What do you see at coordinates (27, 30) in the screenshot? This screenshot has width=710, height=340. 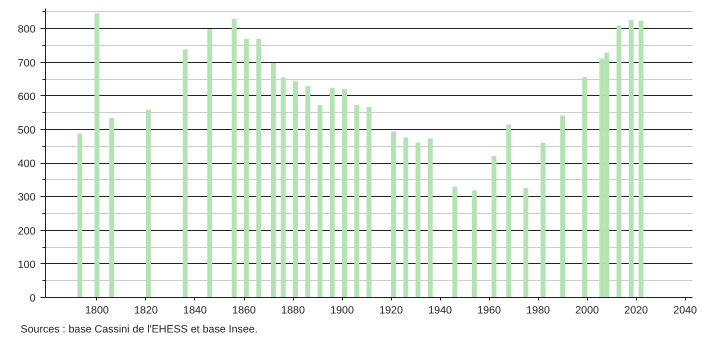 I see `y-tick-label: 800` at bounding box center [27, 30].